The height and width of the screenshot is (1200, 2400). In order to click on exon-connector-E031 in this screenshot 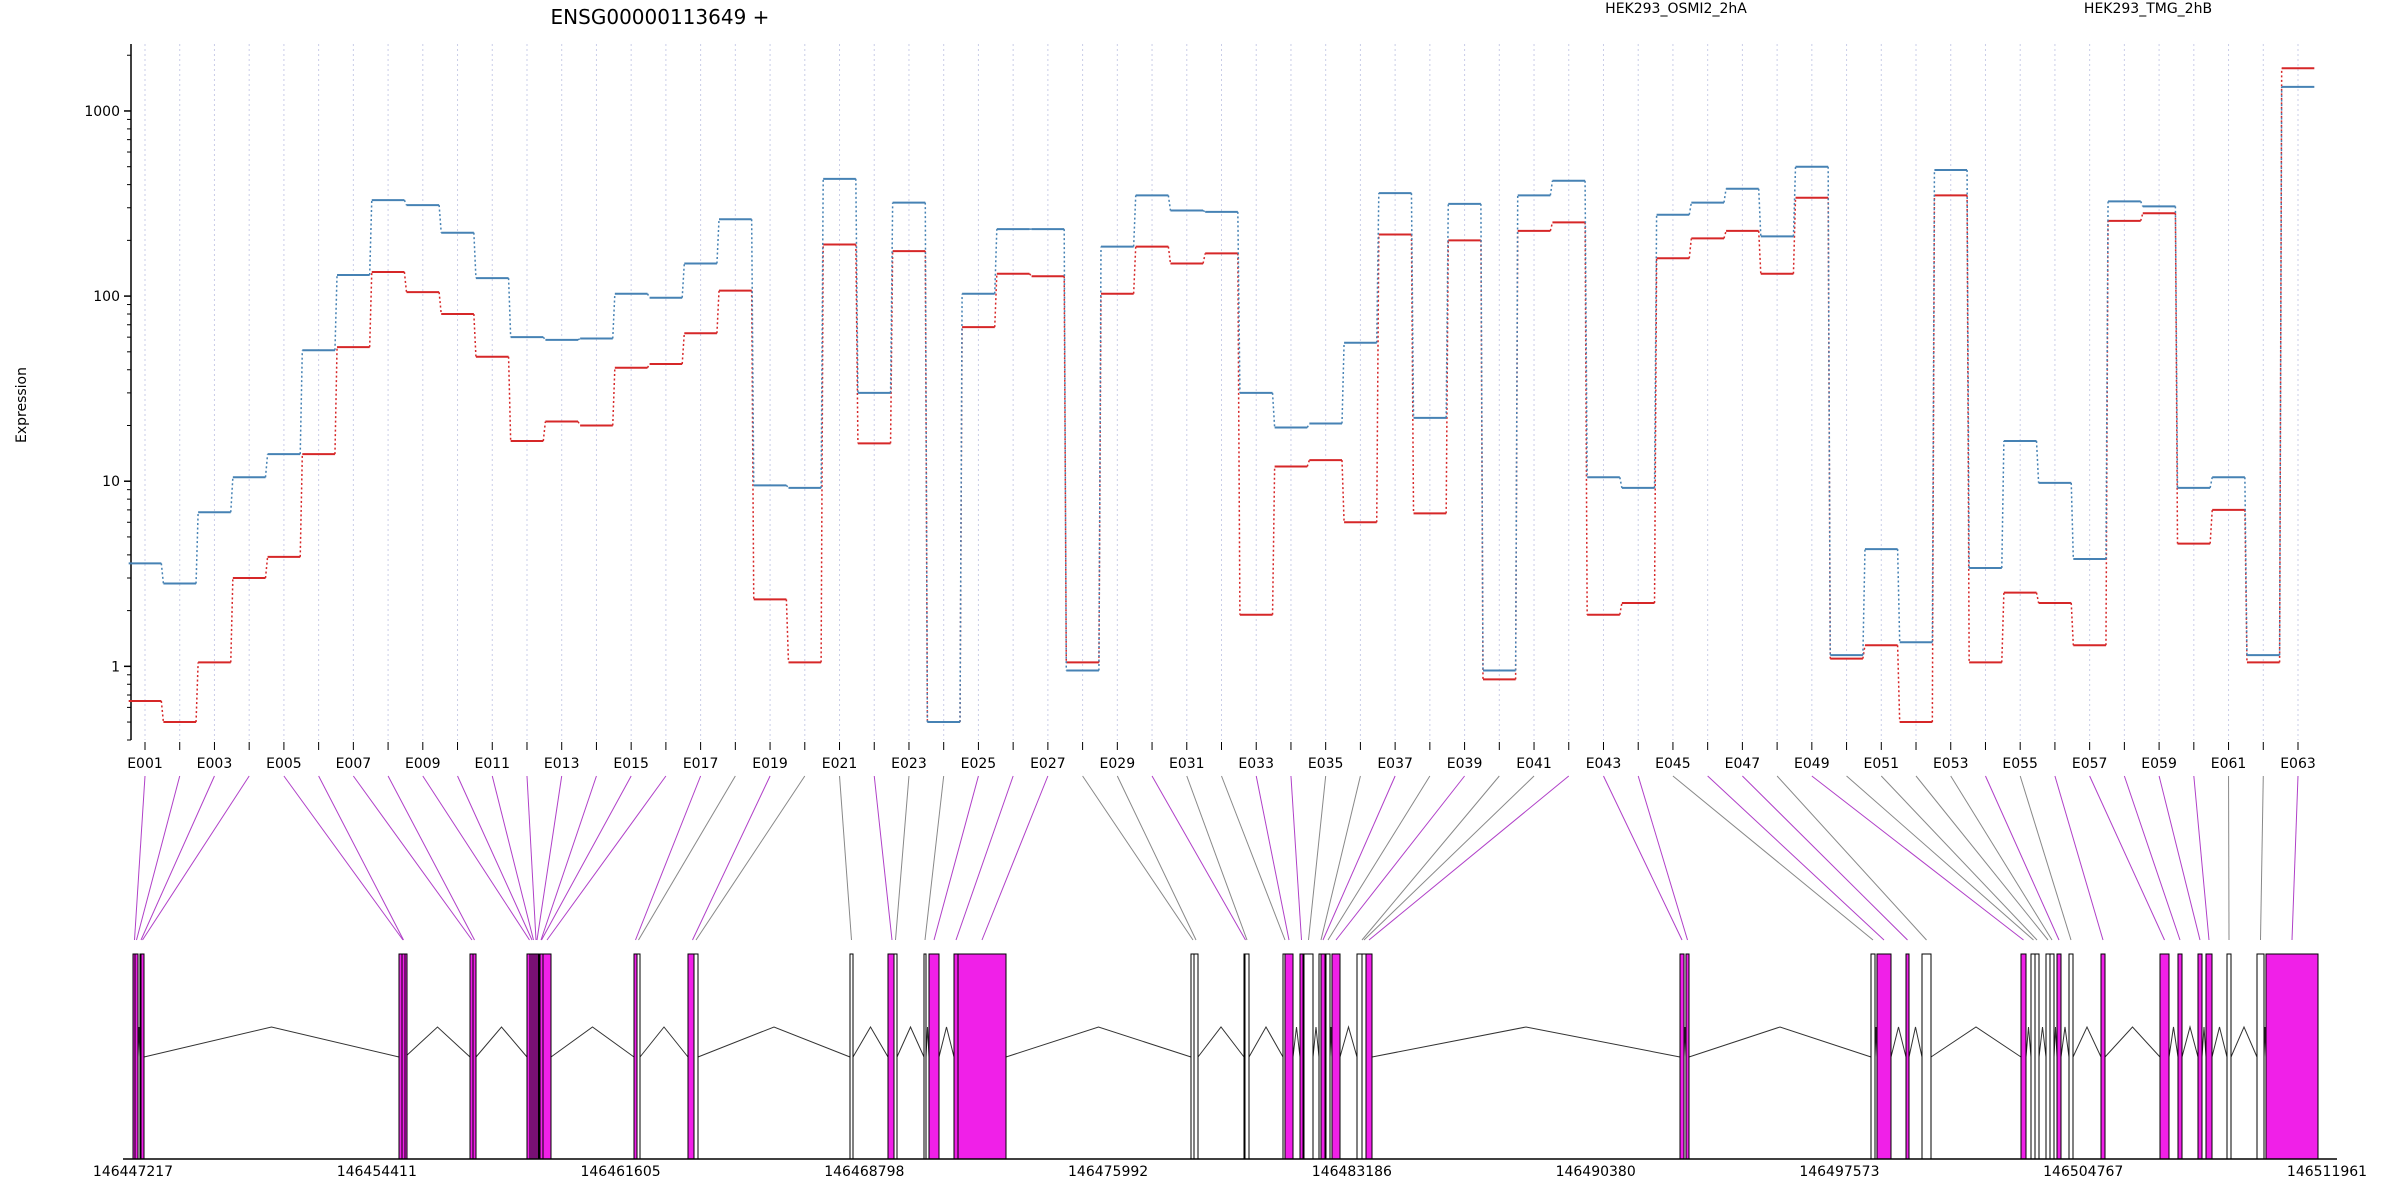, I will do `click(1217, 858)`.